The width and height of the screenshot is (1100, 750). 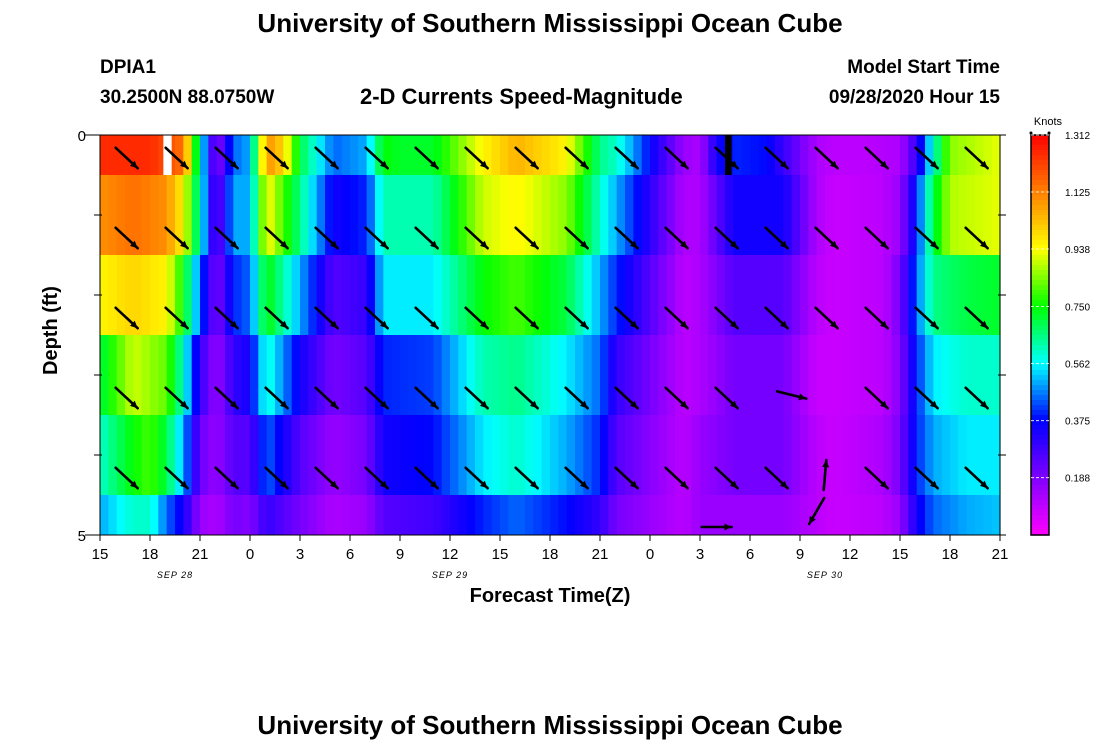 What do you see at coordinates (1040, 335) in the screenshot?
I see `colorbar-frame` at bounding box center [1040, 335].